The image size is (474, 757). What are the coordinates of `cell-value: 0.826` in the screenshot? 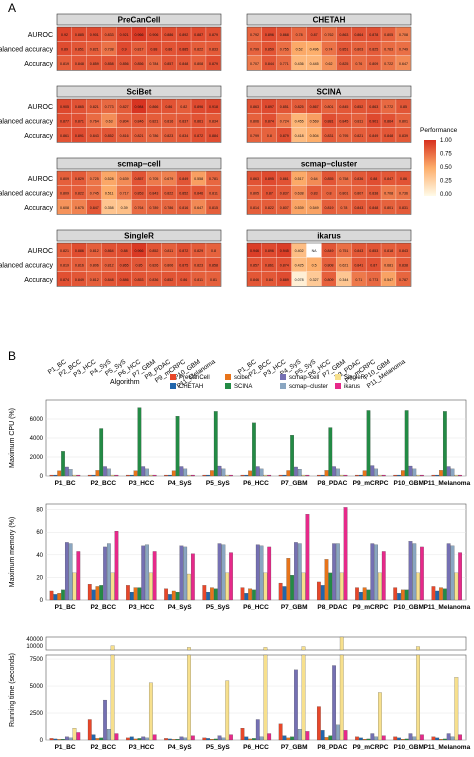 It's located at (153, 265).